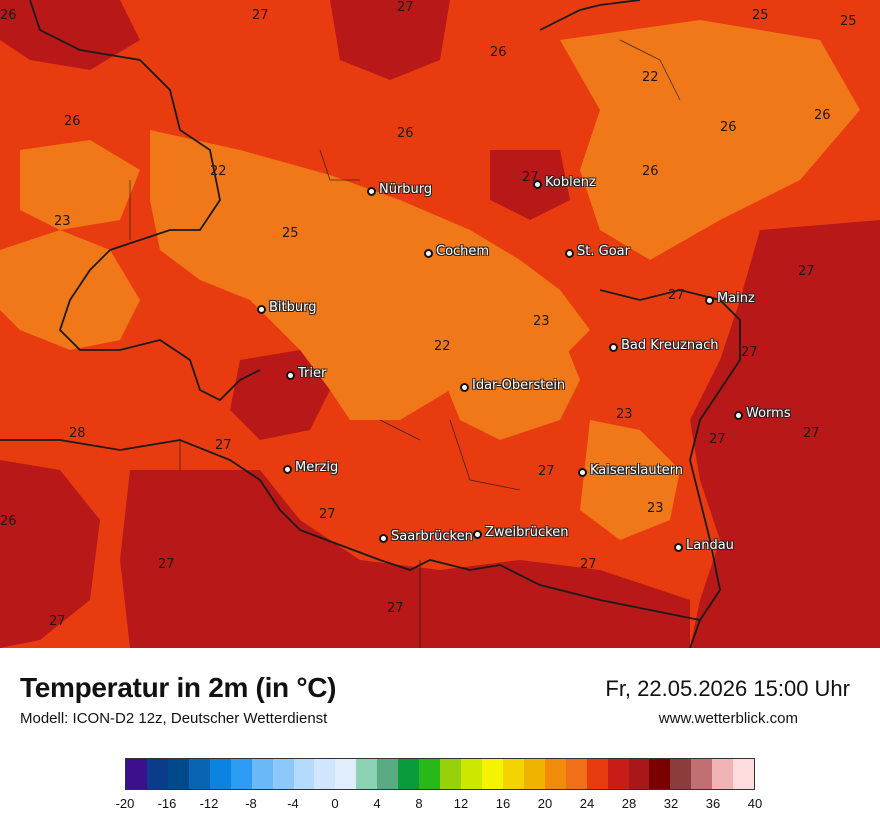 The height and width of the screenshot is (830, 880). I want to click on legend-tick-label: -12, so click(209, 803).